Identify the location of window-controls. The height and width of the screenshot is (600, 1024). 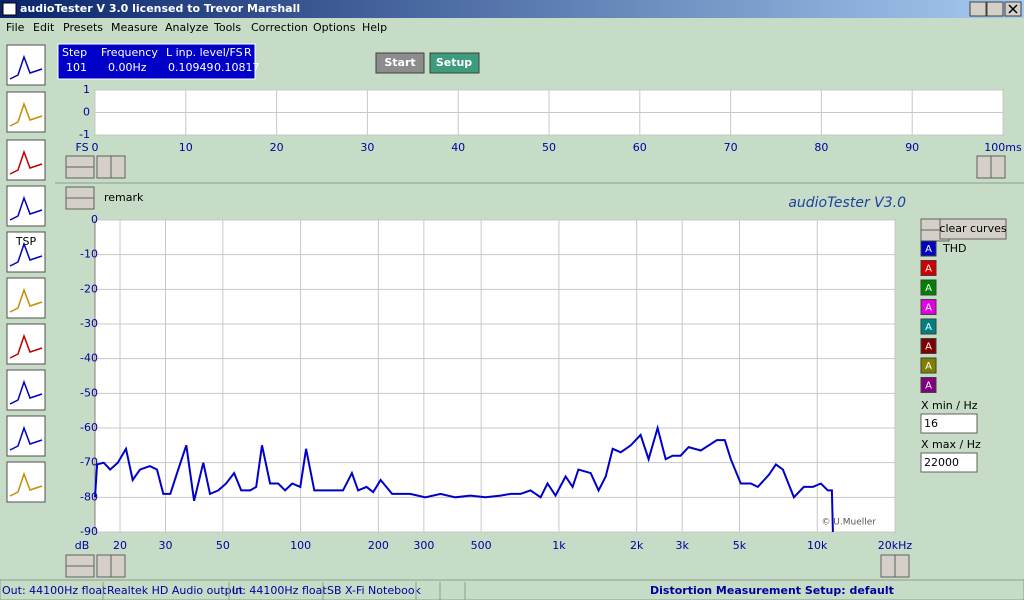
(995, 9).